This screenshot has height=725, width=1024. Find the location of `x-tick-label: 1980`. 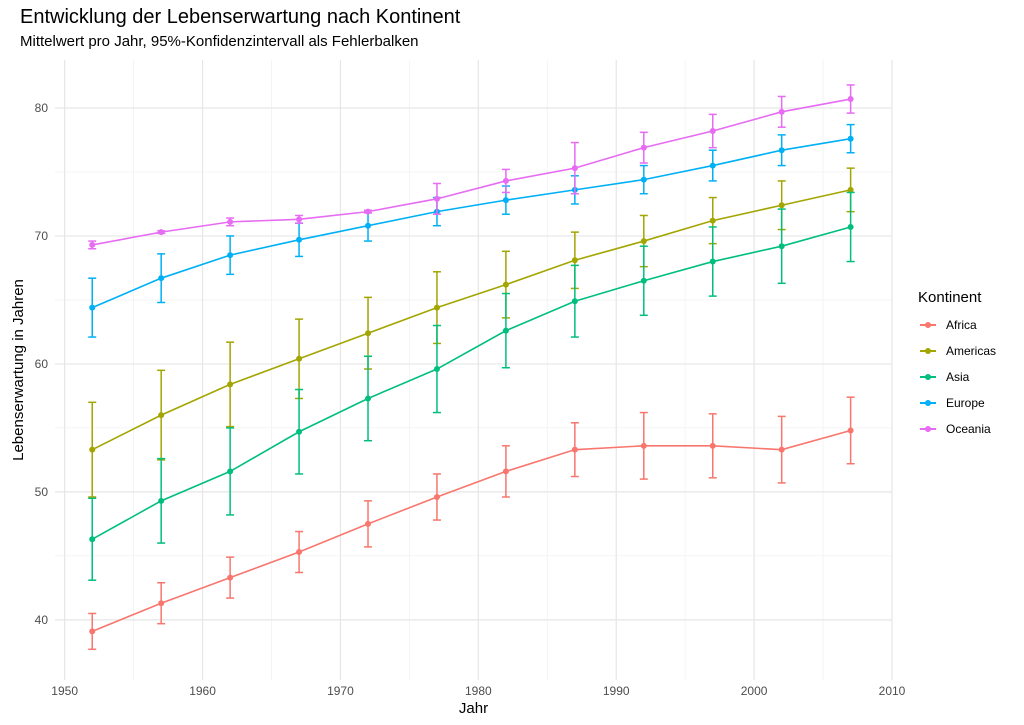

x-tick-label: 1980 is located at coordinates (478, 691).